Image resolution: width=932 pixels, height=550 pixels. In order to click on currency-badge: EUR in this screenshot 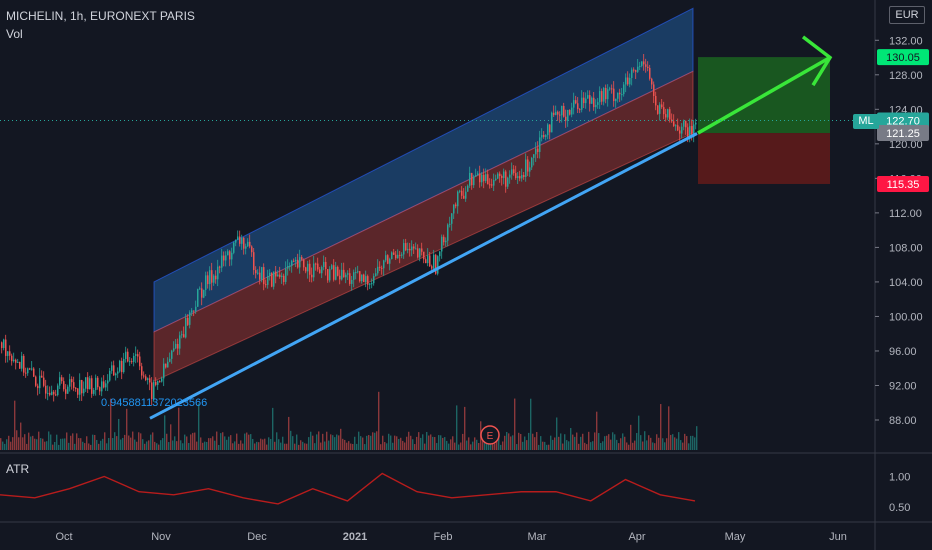, I will do `click(907, 15)`.